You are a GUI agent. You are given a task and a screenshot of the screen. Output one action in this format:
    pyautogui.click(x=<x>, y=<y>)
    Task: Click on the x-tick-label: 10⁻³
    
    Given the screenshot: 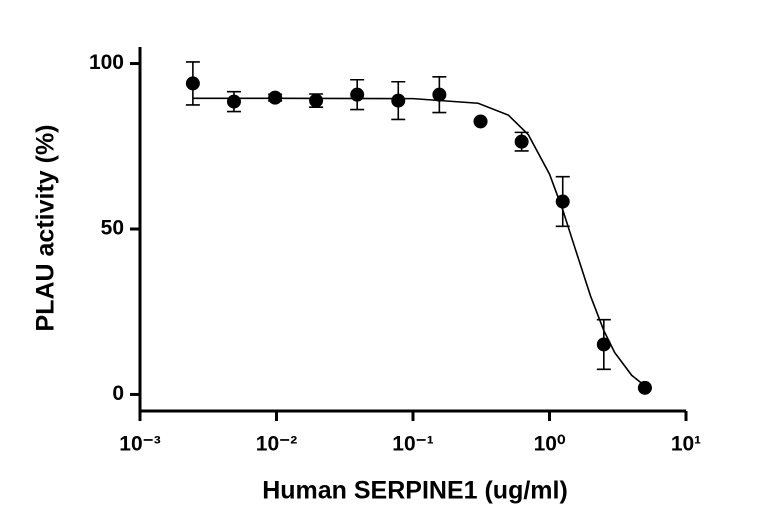 What is the action you would take?
    pyautogui.click(x=139, y=444)
    